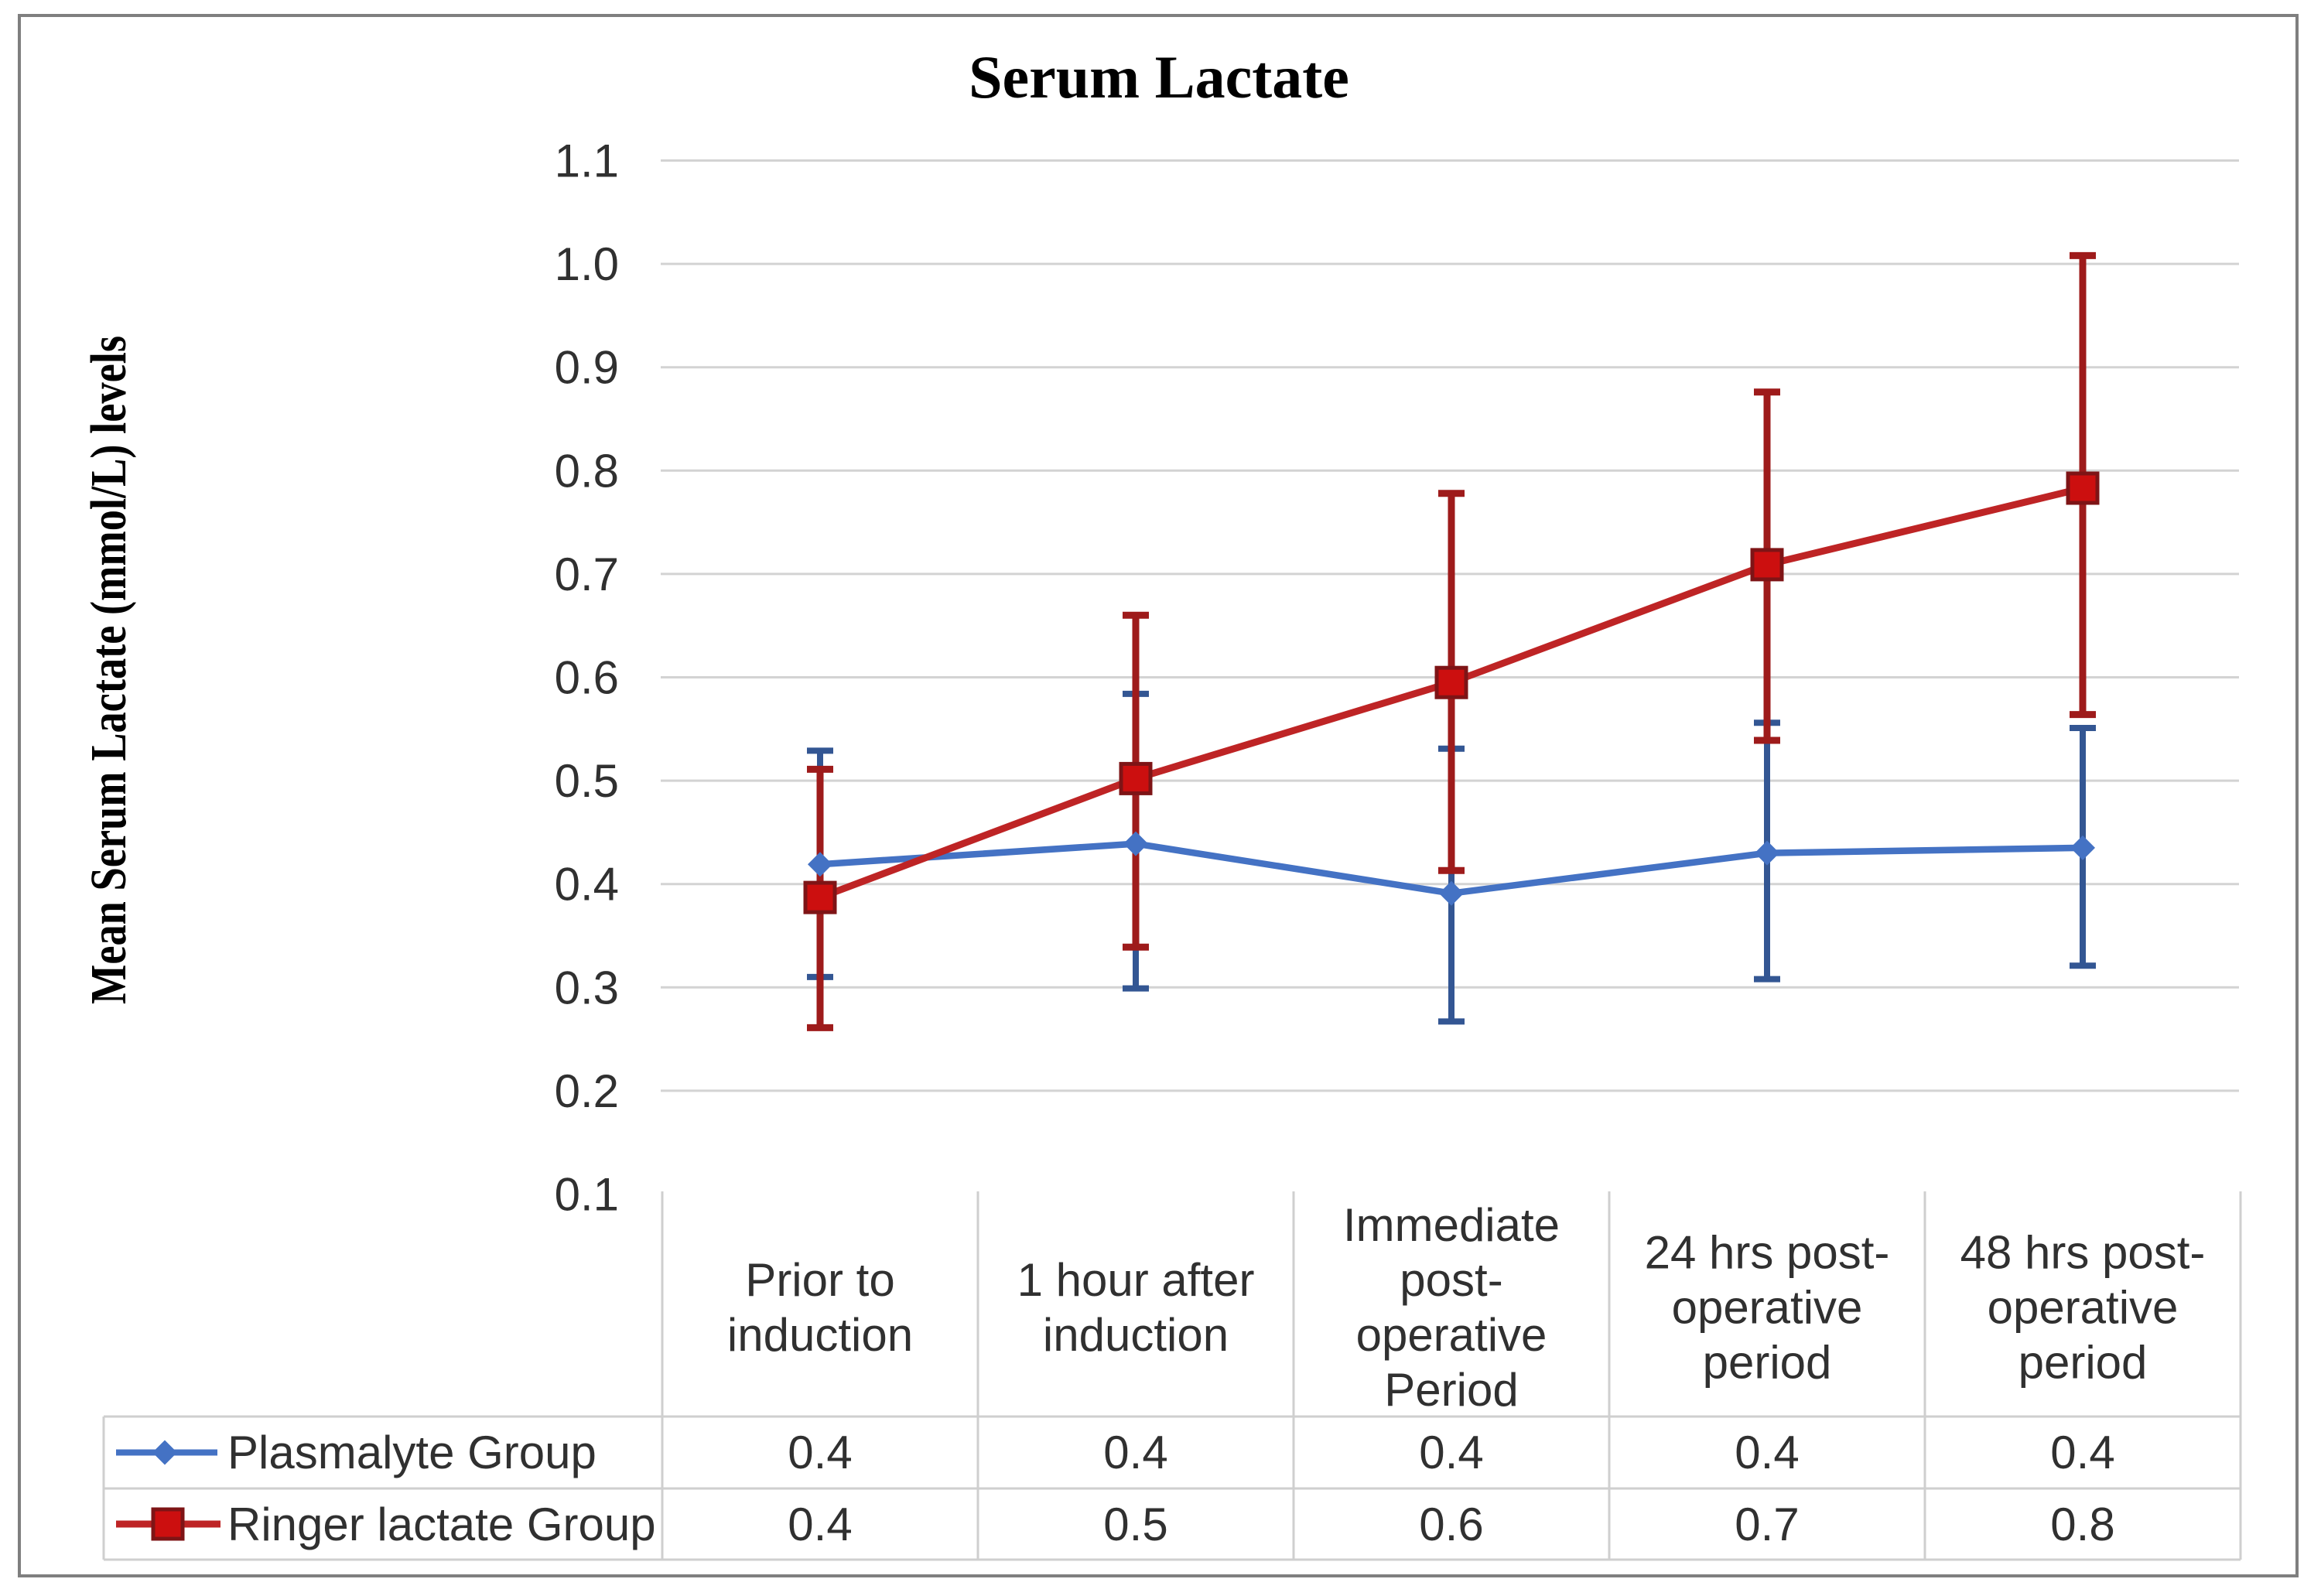 Image resolution: width=2321 pixels, height=1596 pixels. I want to click on svg-text: Serum Lactate, so click(1159, 77).